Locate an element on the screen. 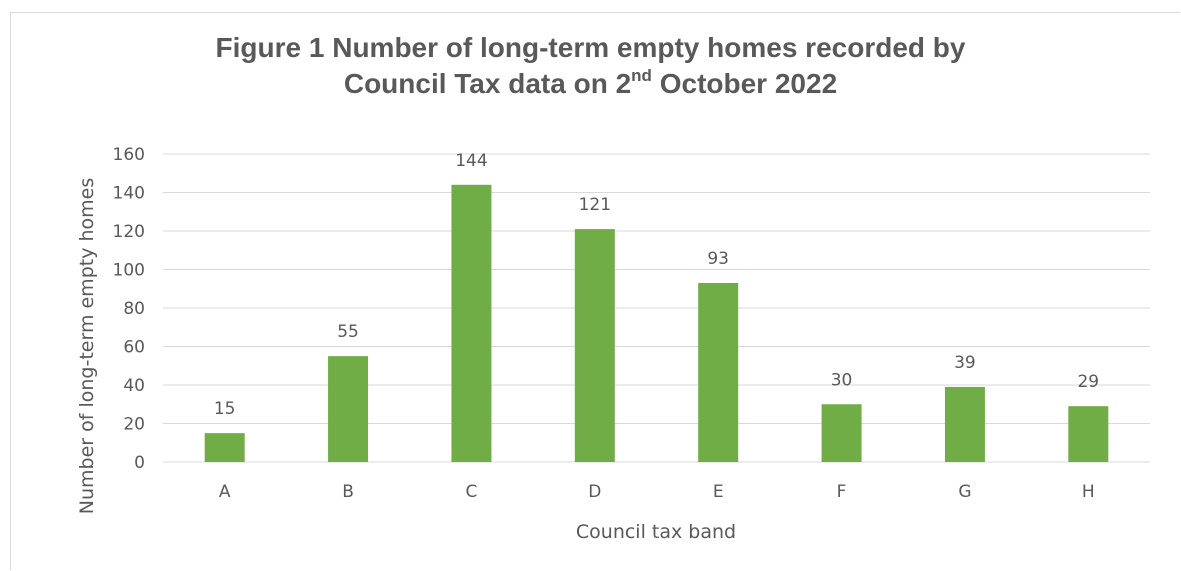  bar-e is located at coordinates (718, 372).